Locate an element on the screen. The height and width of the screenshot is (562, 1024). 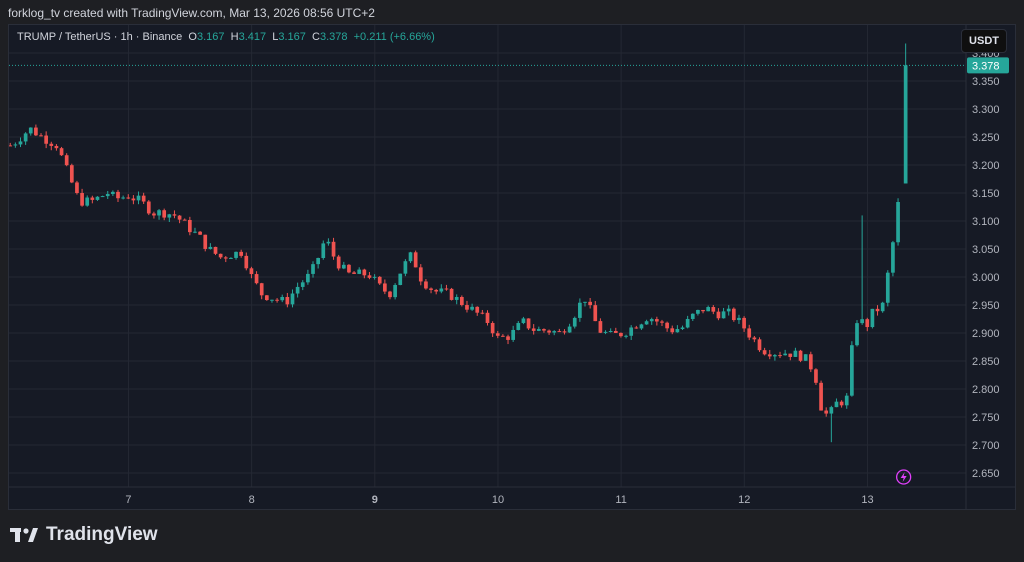
high-label: H is located at coordinates (234, 37).